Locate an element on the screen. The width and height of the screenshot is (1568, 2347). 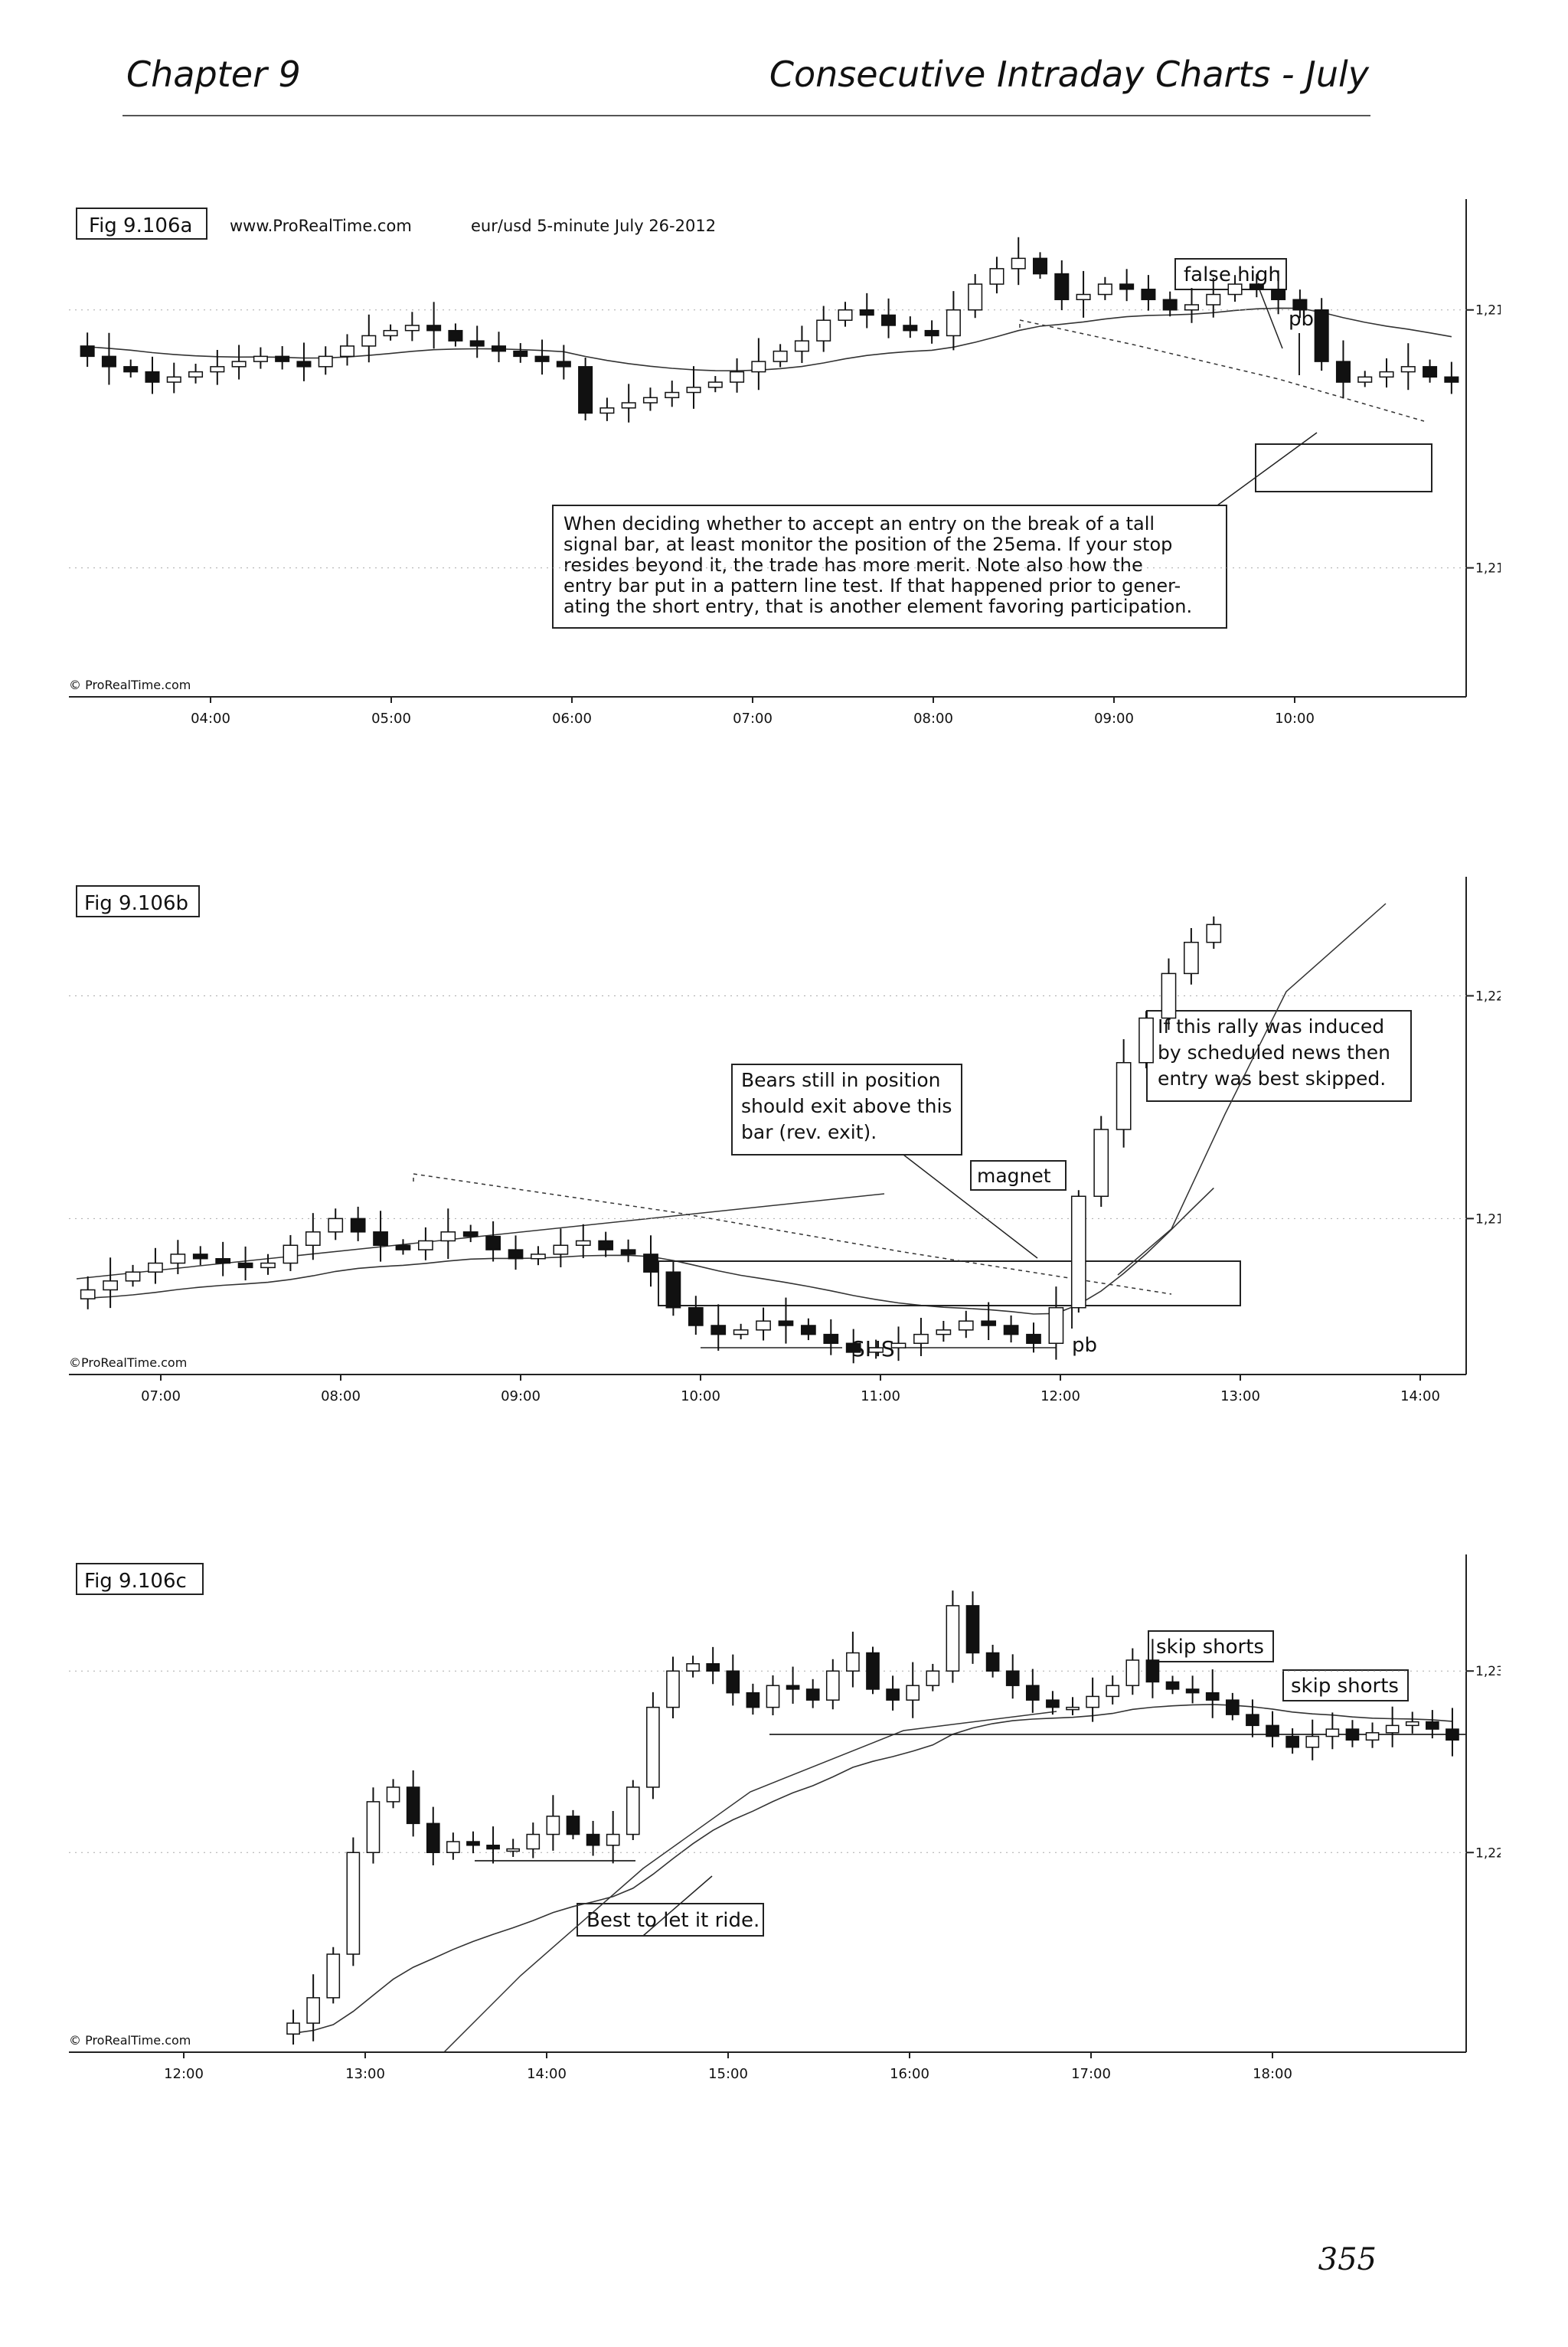
page-number: 355 is located at coordinates (1347, 2259).